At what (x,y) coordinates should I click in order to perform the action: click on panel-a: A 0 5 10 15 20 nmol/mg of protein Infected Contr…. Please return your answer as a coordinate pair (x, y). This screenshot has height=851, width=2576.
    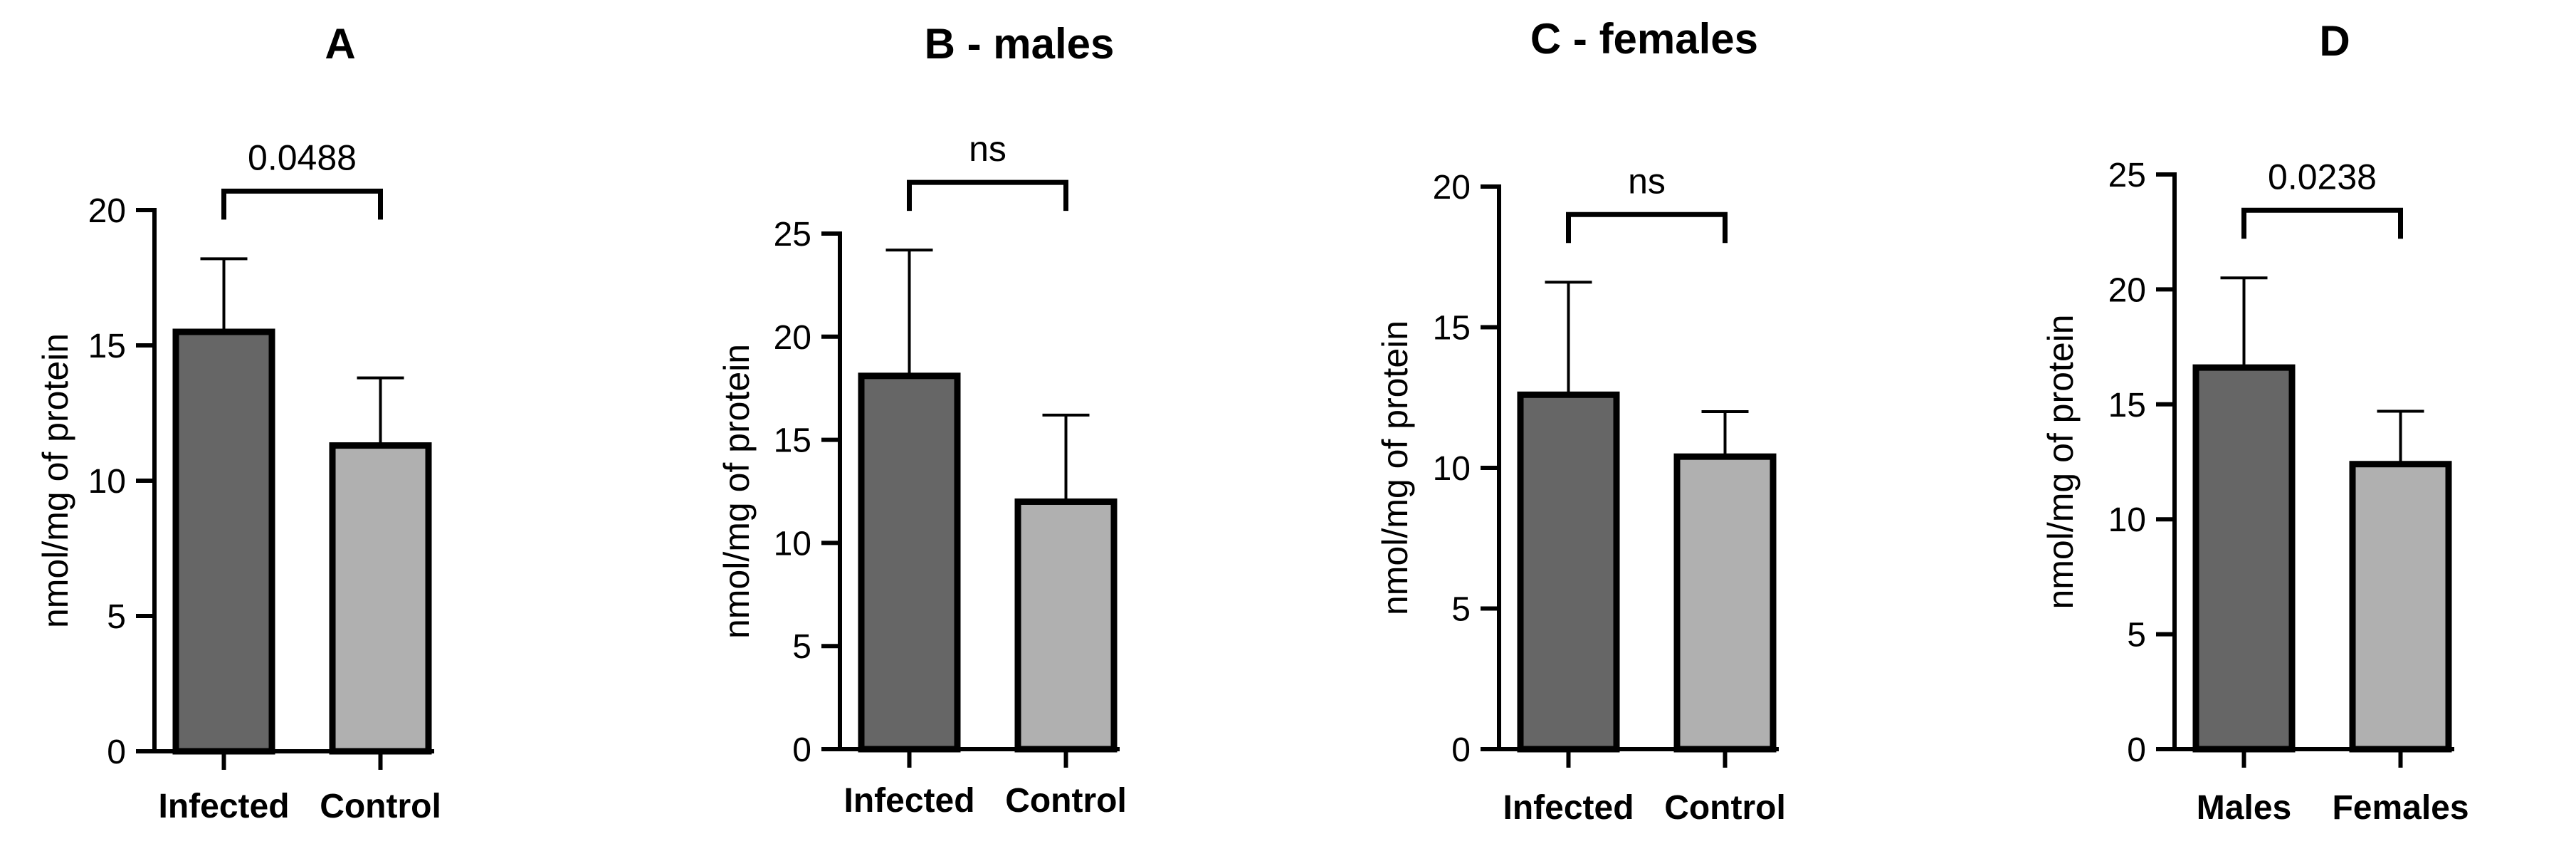
    Looking at the image, I should click on (239, 422).